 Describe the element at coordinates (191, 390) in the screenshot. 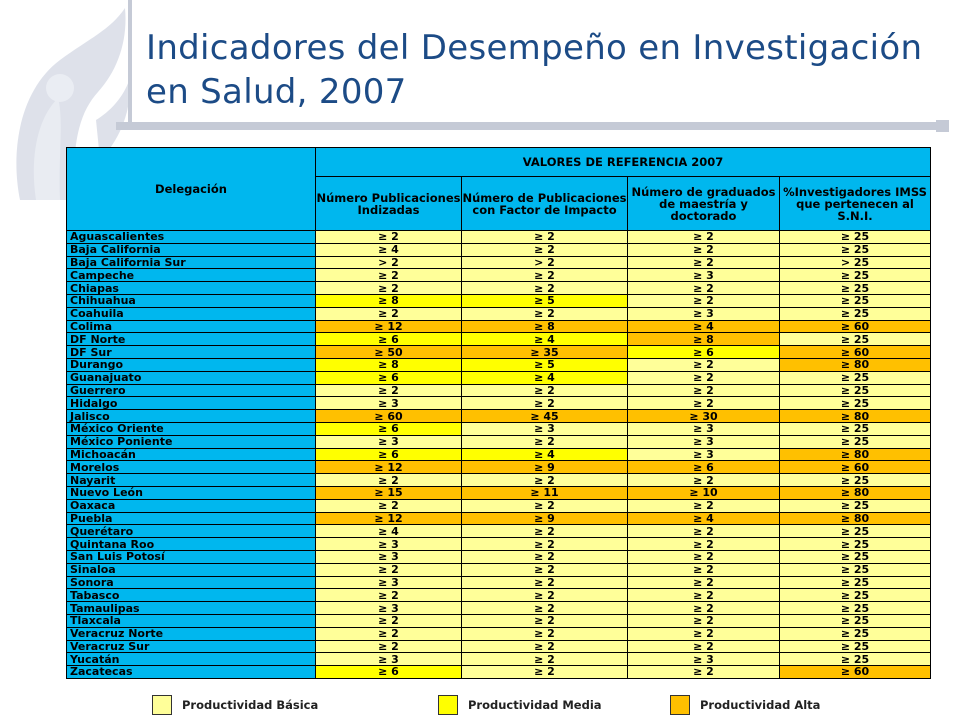

I see `delegacion-cell: Guerrero` at that location.